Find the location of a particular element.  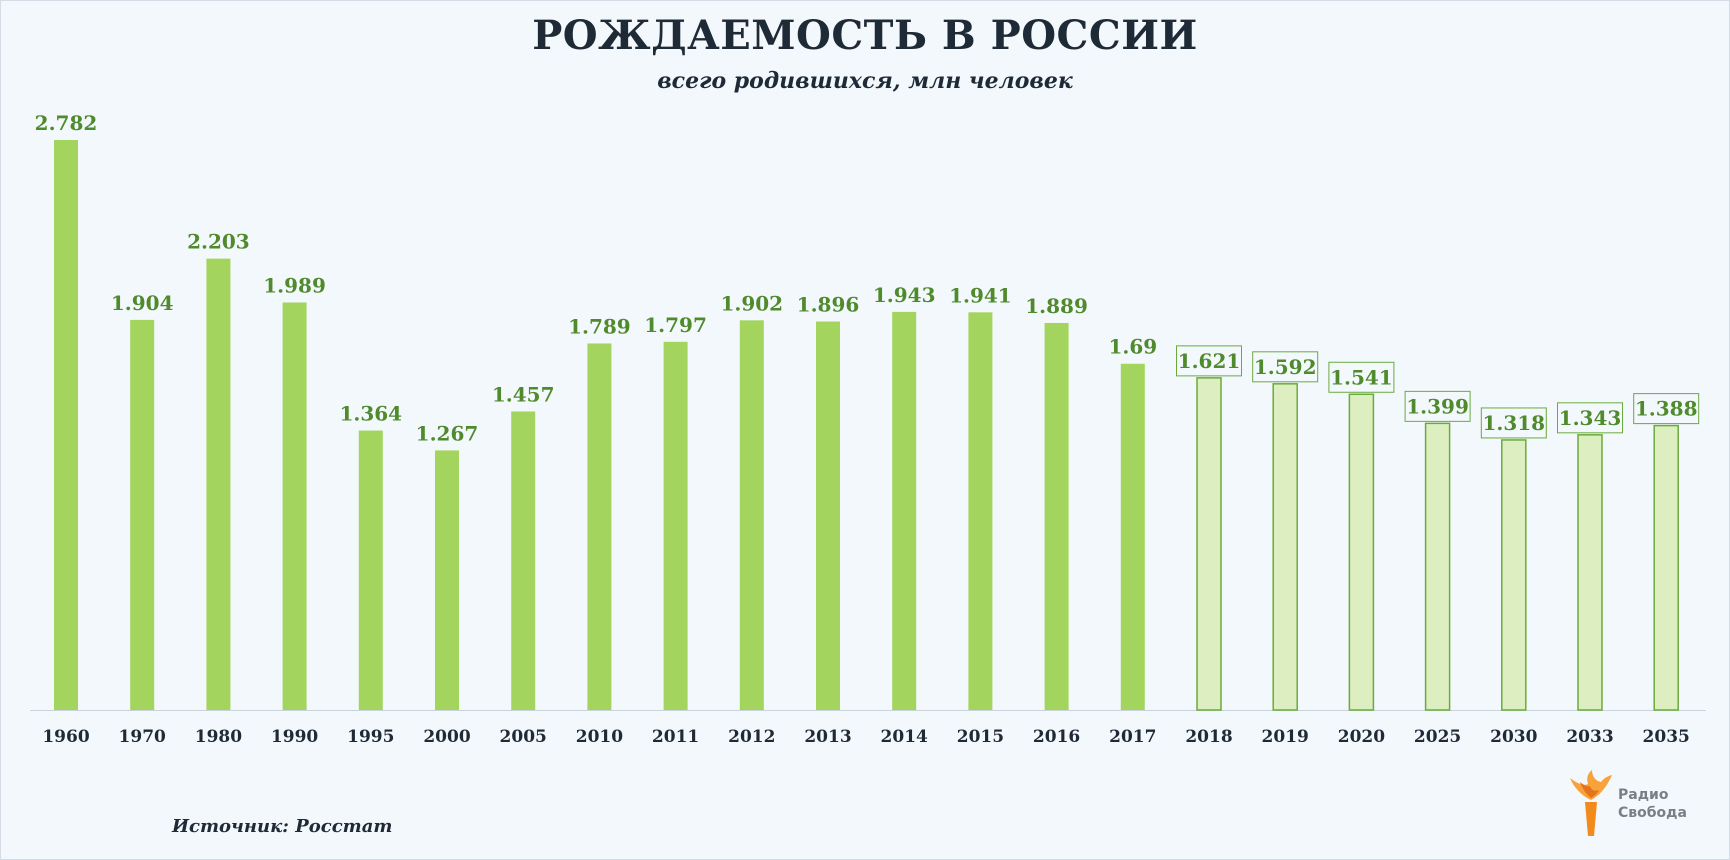

x-tick-label-2000: 2000 is located at coordinates (446, 737).